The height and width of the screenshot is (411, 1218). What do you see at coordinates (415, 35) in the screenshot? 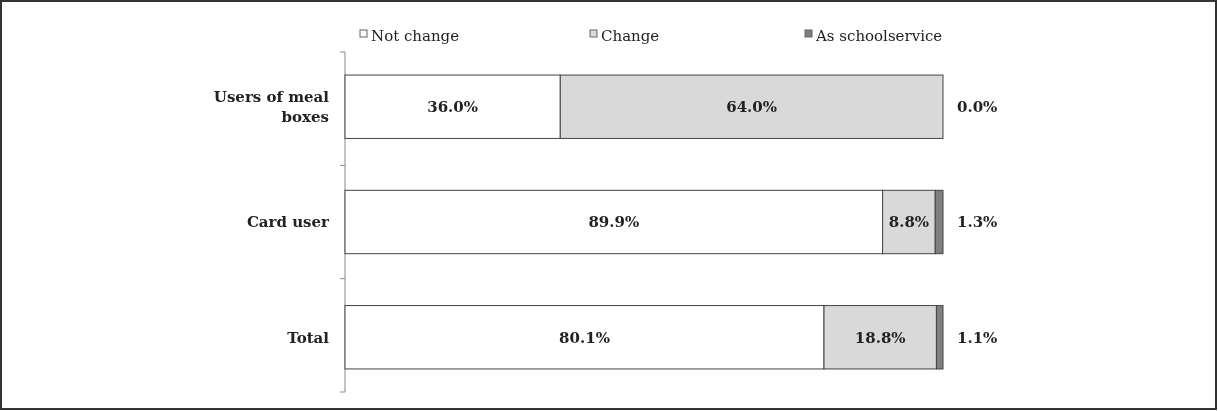
I see `text: Not change` at bounding box center [415, 35].